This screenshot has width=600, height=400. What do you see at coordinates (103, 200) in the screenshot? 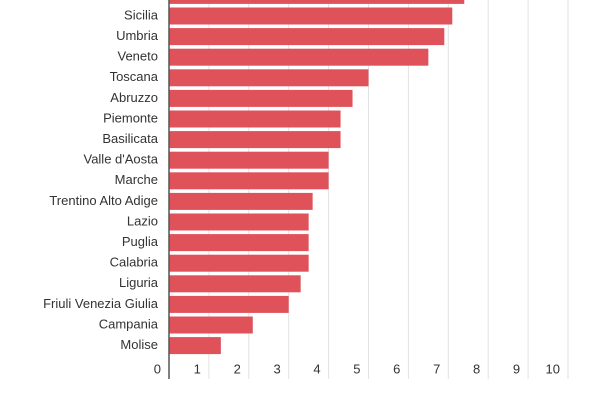
I see `y-tick-label: Trentino Alto Adige` at bounding box center [103, 200].